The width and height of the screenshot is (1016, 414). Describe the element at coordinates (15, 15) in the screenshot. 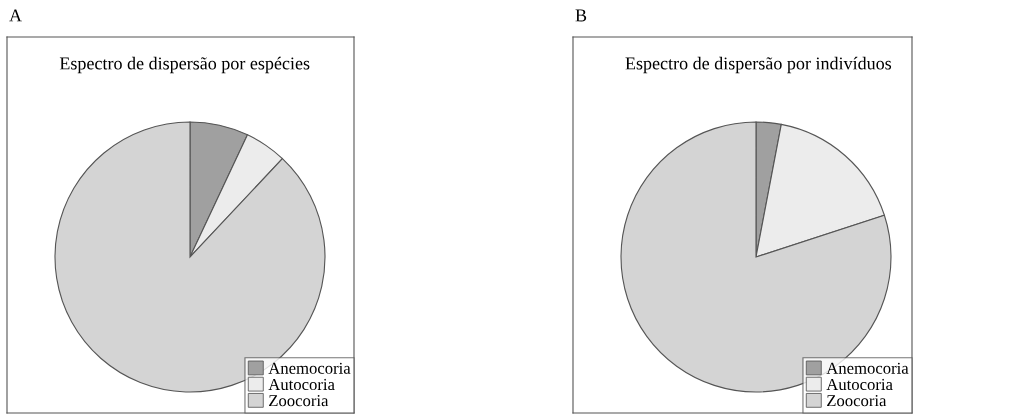

I see `text: A` at that location.